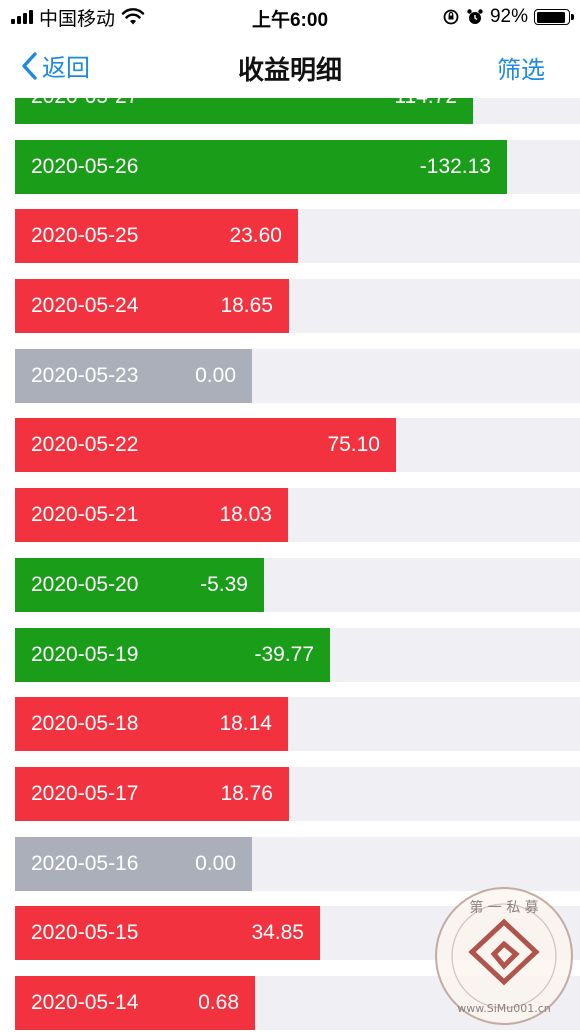 The width and height of the screenshot is (580, 1032). I want to click on filter-button: 筛选, so click(521, 70).